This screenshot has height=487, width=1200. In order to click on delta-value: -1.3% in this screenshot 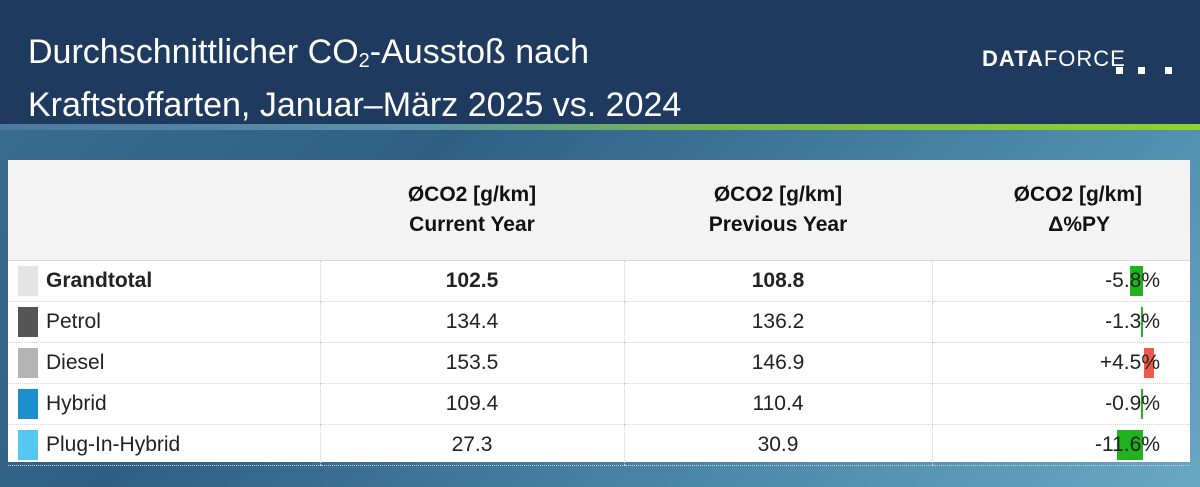, I will do `click(1132, 321)`.